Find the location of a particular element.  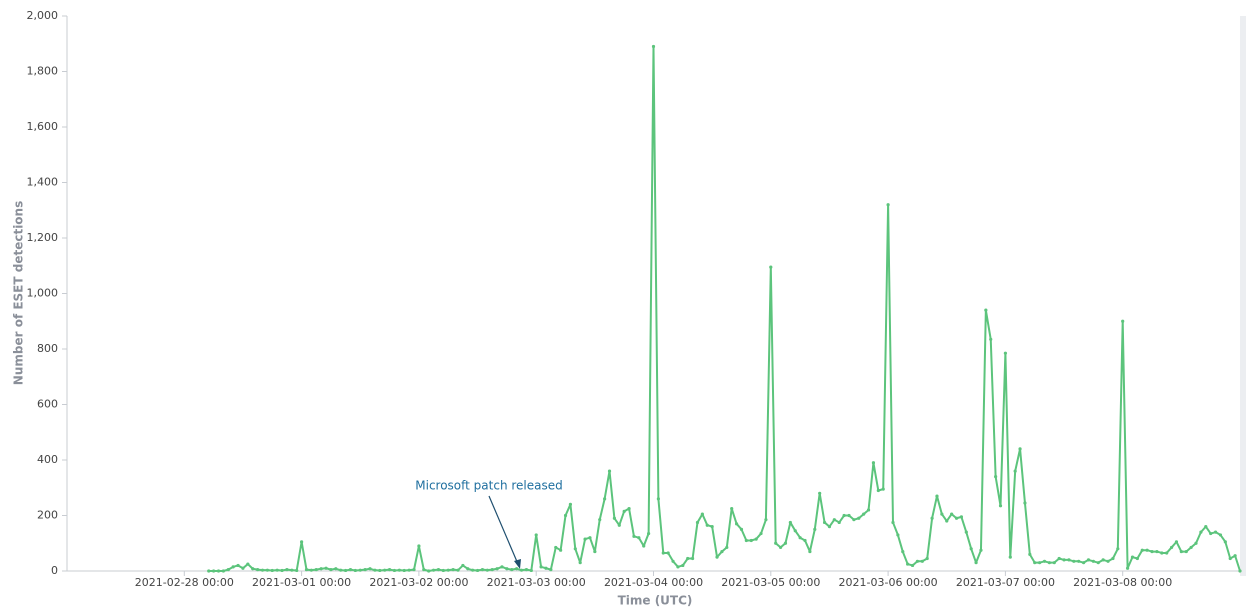

x-tick-label: 2021-03-02 00:00 is located at coordinates (418, 582).